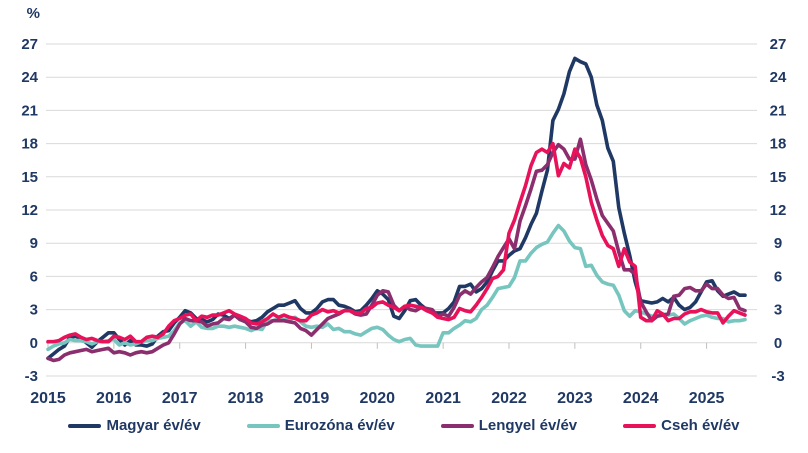 The width and height of the screenshot is (808, 453). What do you see at coordinates (29, 177) in the screenshot?
I see `y-tick-label-left: 15` at bounding box center [29, 177].